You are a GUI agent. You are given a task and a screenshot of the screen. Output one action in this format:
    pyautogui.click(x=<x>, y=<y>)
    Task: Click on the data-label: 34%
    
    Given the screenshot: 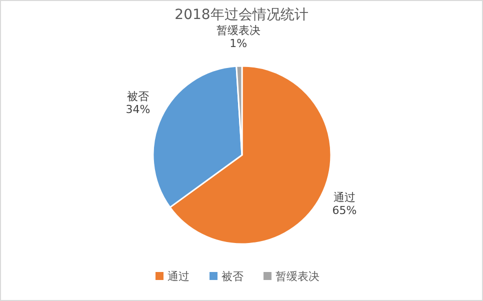 What is the action you would take?
    pyautogui.click(x=138, y=109)
    